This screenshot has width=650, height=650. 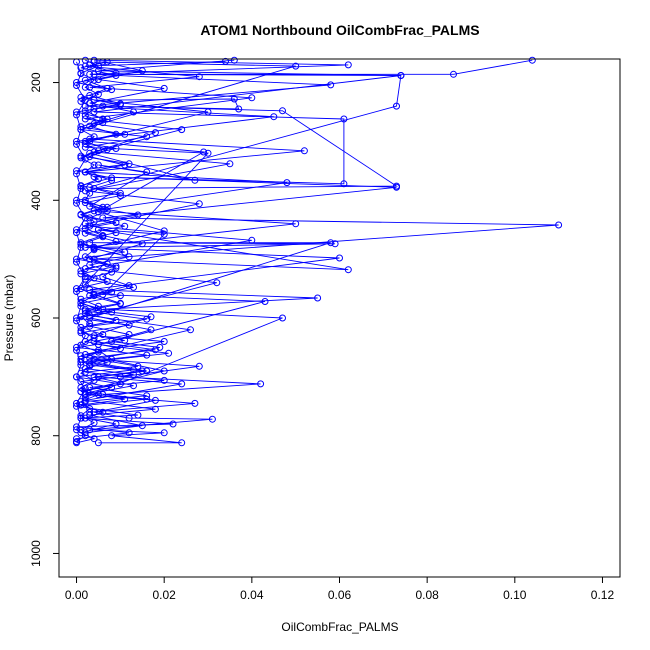 I want to click on x-tick-label: 0.04, so click(x=252, y=595).